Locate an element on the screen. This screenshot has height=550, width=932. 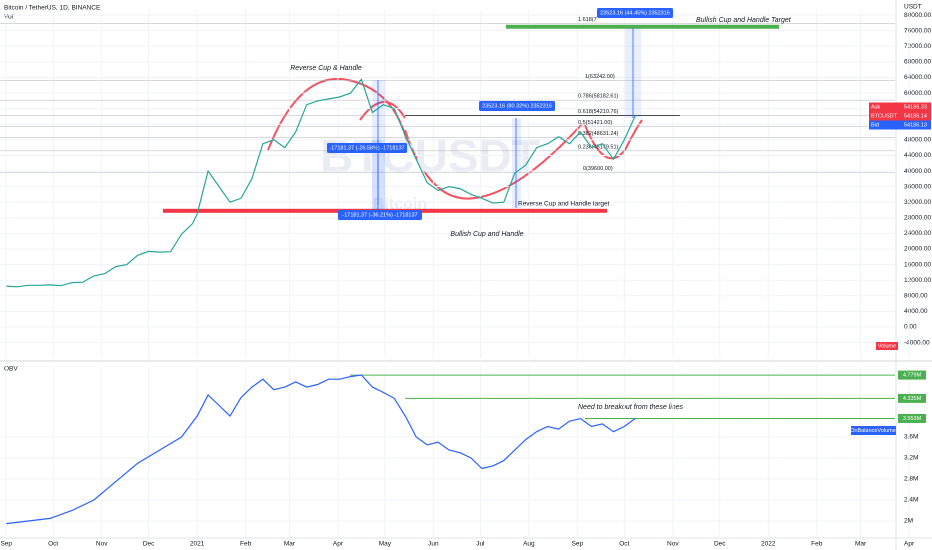
bullish-cup is located at coordinates (493, 161).